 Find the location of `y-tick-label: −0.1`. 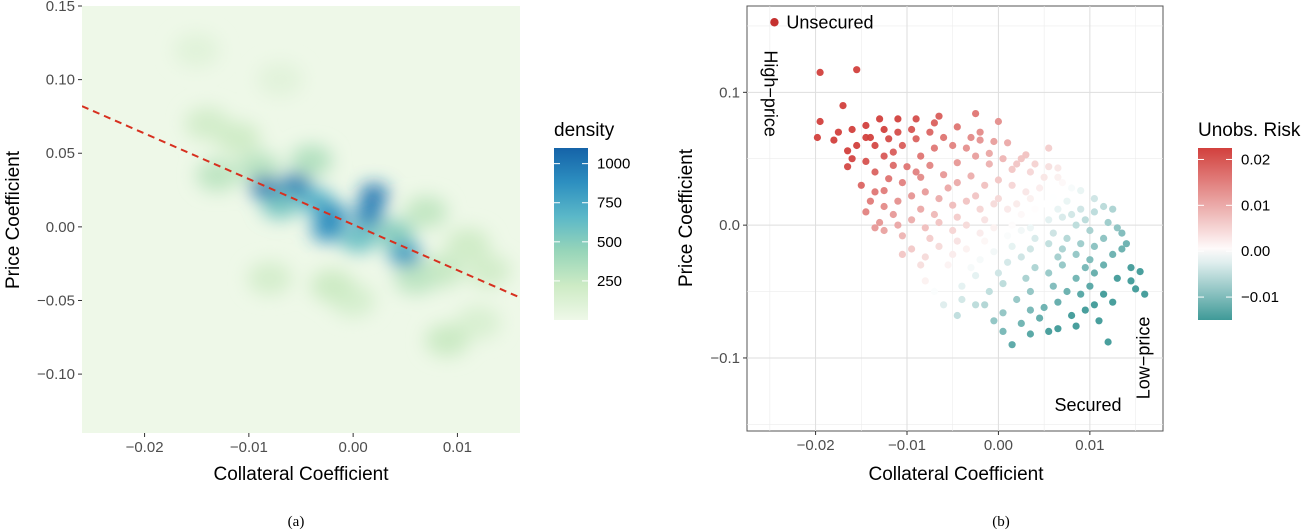

y-tick-label: −0.1 is located at coordinates (725, 358).